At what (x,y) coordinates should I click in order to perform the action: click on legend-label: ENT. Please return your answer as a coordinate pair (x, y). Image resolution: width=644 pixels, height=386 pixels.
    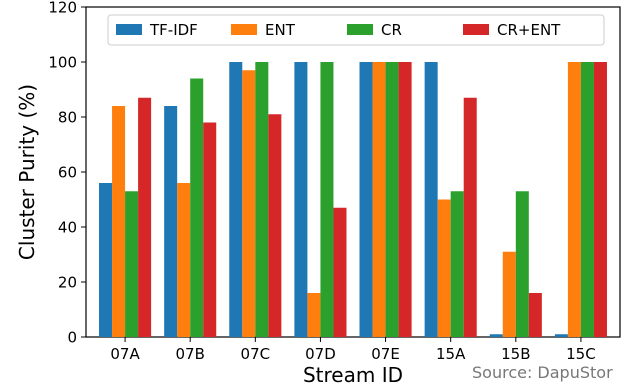
    Looking at the image, I should click on (280, 30).